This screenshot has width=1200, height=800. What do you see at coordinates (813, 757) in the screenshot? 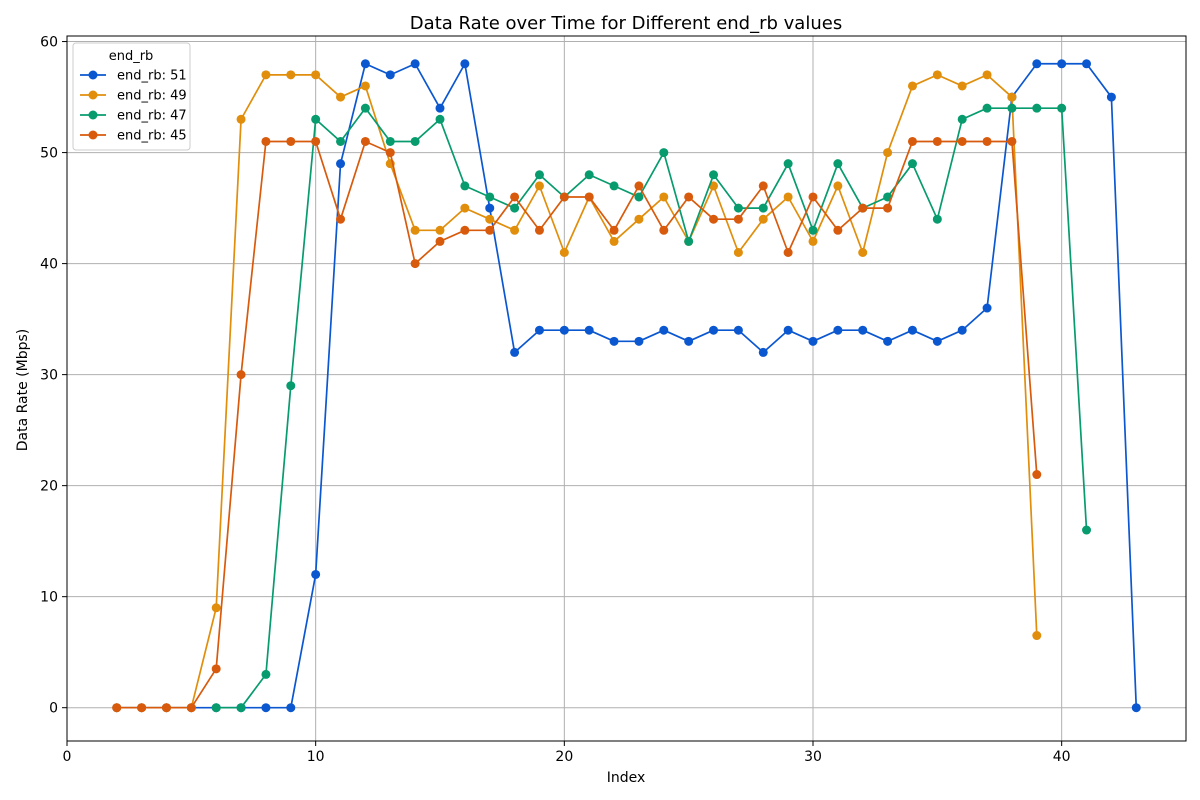
I see `x-tick-label: 30` at bounding box center [813, 757].